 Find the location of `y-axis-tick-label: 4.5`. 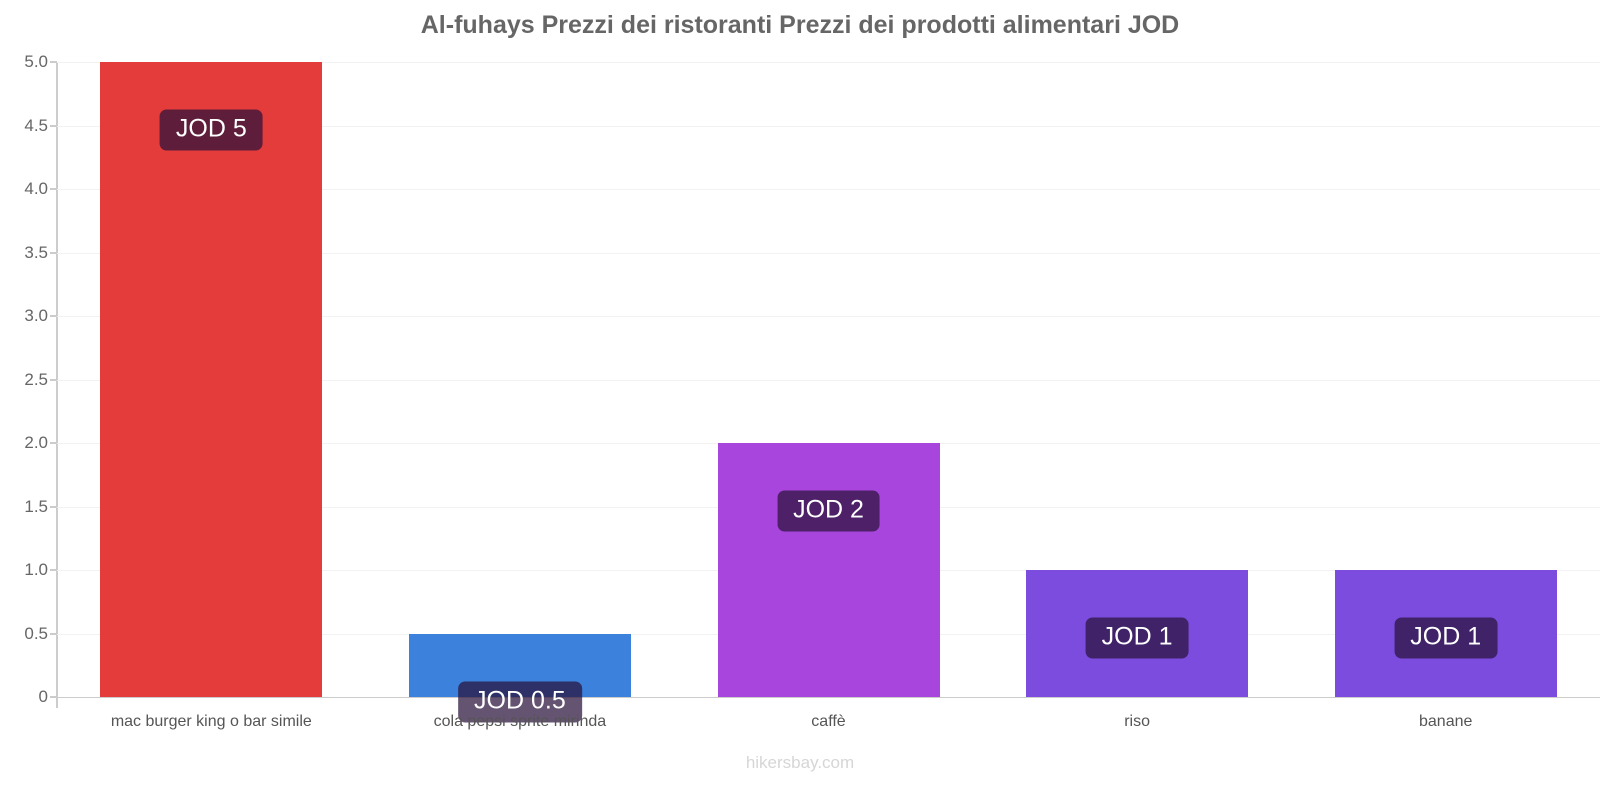

y-axis-tick-label: 4.5 is located at coordinates (36, 125).